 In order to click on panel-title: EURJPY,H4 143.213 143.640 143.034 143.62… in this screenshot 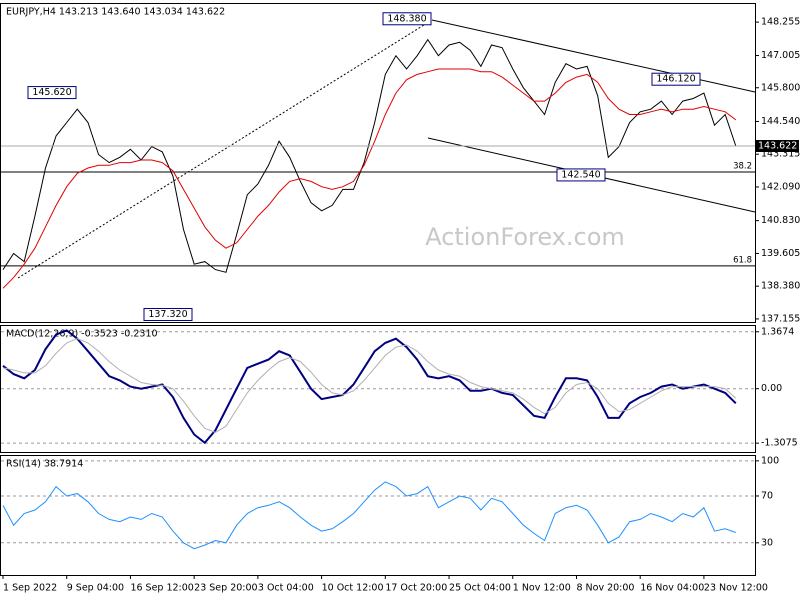, I will do `click(115, 12)`.